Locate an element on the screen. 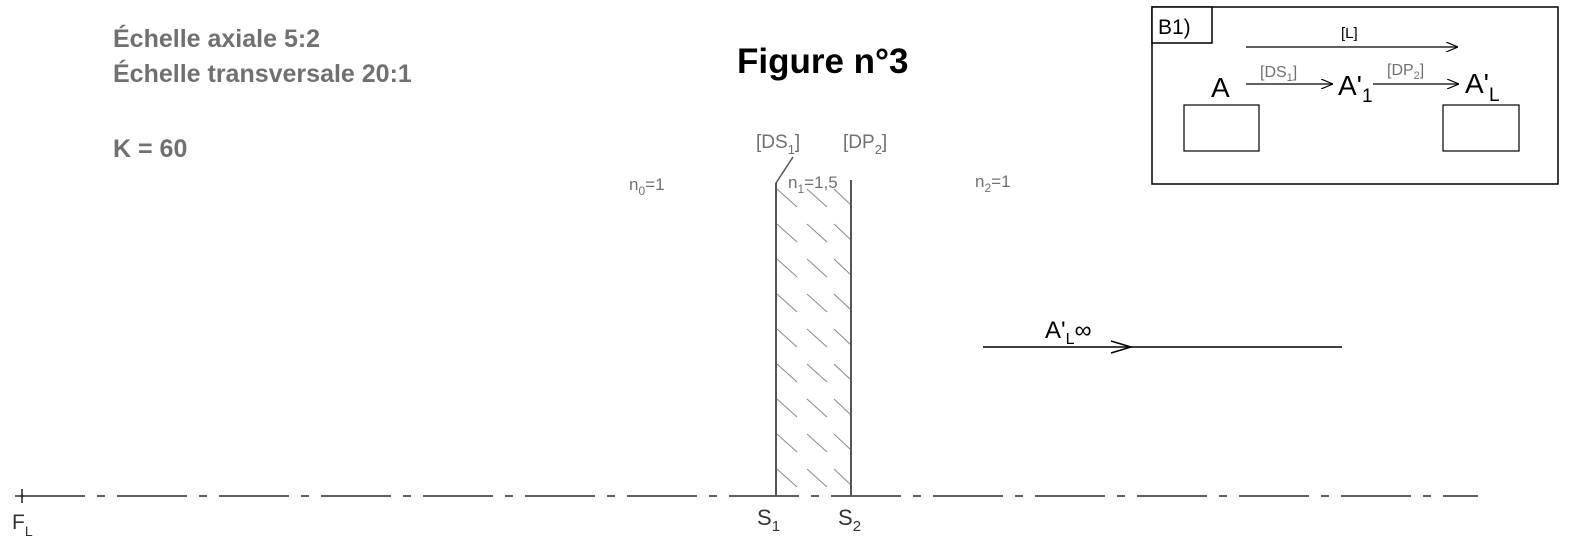 The width and height of the screenshot is (1573, 541). inset-tag-frame is located at coordinates (1182, 25).